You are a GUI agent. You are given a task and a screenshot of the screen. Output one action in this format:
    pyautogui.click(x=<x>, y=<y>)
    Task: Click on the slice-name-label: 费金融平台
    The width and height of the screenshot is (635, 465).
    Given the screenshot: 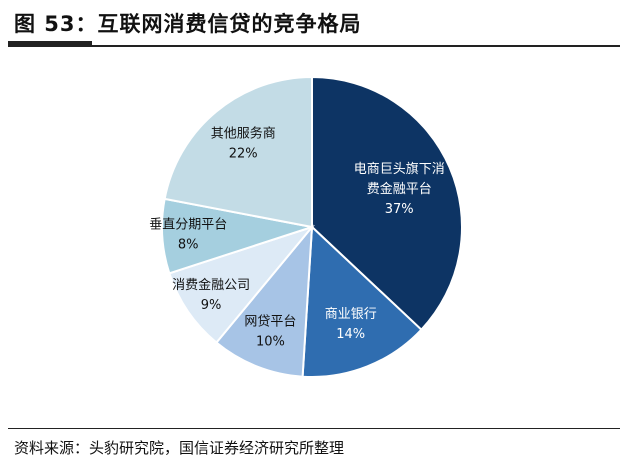 What is the action you would take?
    pyautogui.click(x=399, y=189)
    